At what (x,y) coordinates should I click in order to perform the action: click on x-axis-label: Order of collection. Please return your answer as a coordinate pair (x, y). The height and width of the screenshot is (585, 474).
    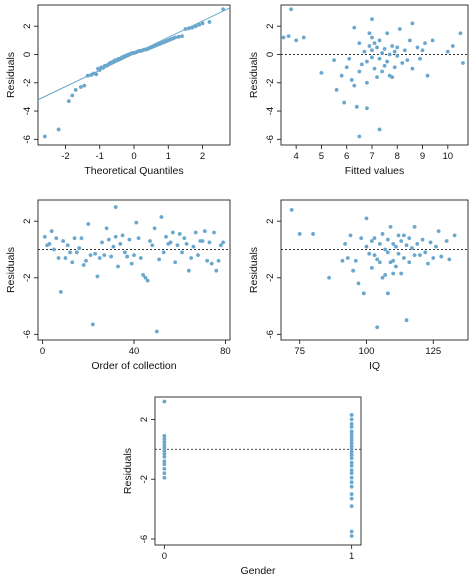
    Looking at the image, I should click on (133, 366).